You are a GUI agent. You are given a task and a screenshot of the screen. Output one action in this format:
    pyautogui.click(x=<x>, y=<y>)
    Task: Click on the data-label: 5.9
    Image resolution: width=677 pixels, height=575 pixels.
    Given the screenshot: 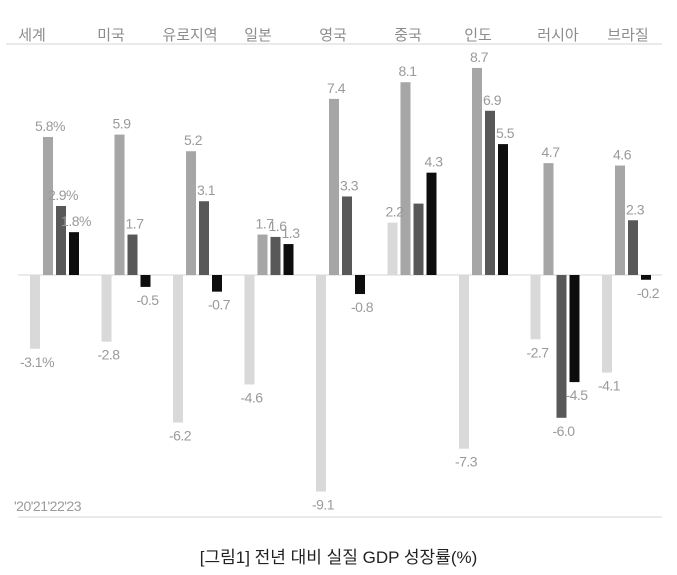 What is the action you would take?
    pyautogui.click(x=122, y=124)
    